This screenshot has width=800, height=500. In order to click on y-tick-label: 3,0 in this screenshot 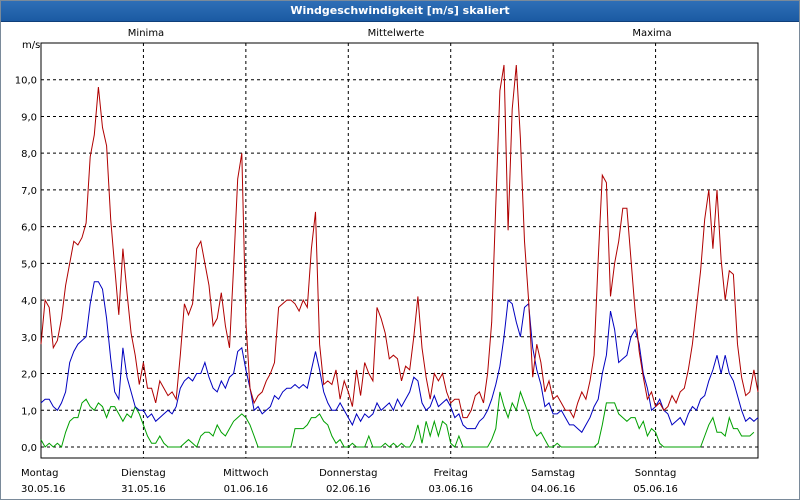, I will do `click(29, 338)`.